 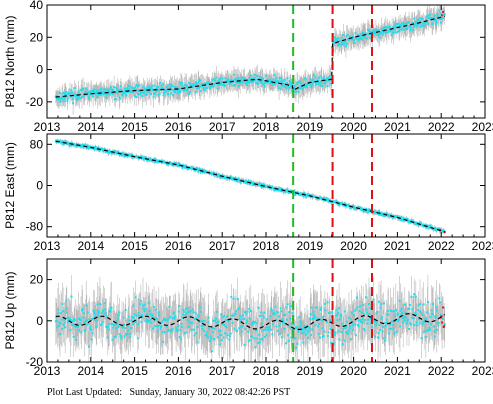 What do you see at coordinates (134, 371) in the screenshot?
I see `x-tick-label: 2015` at bounding box center [134, 371].